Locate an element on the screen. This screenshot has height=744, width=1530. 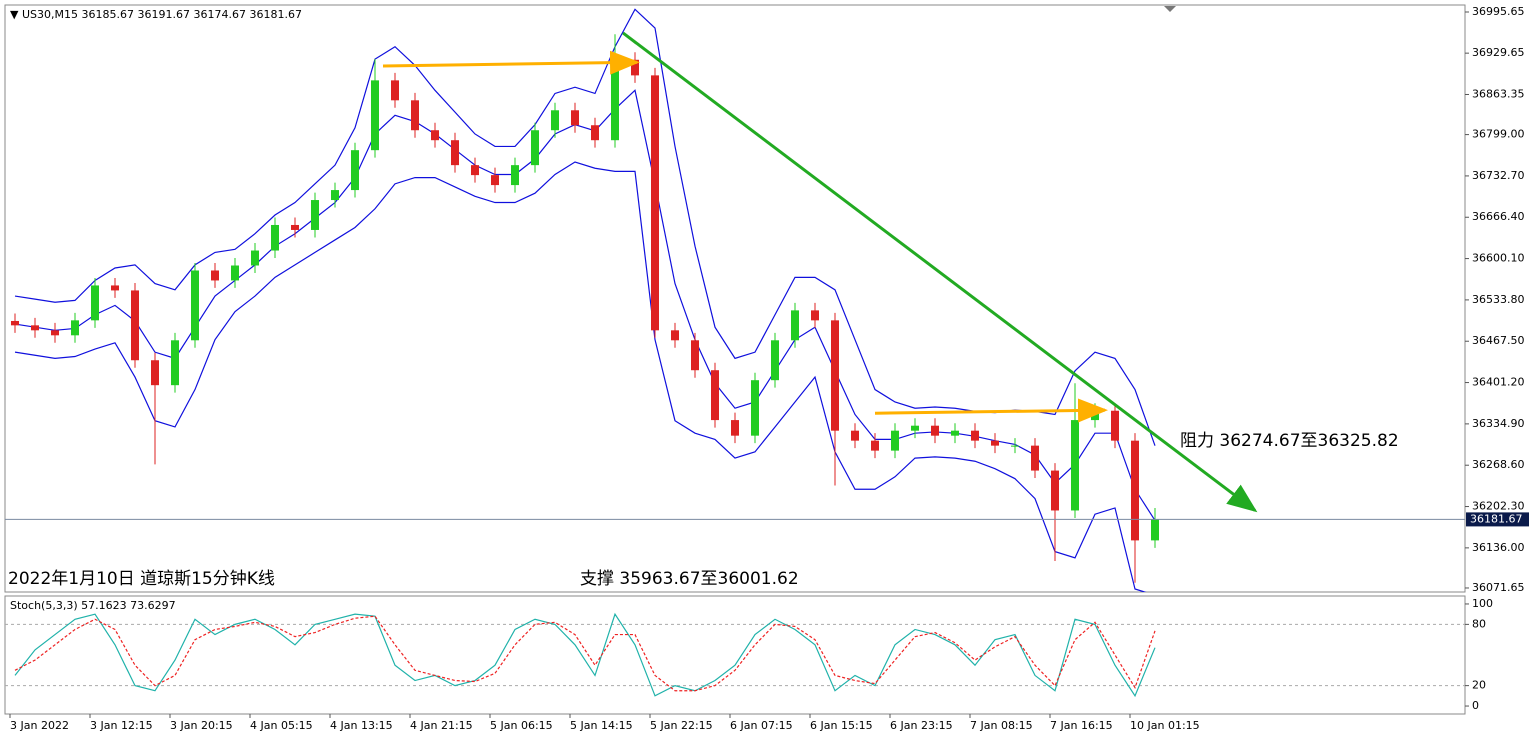
symbol: US30,M15 is located at coordinates (50, 14).